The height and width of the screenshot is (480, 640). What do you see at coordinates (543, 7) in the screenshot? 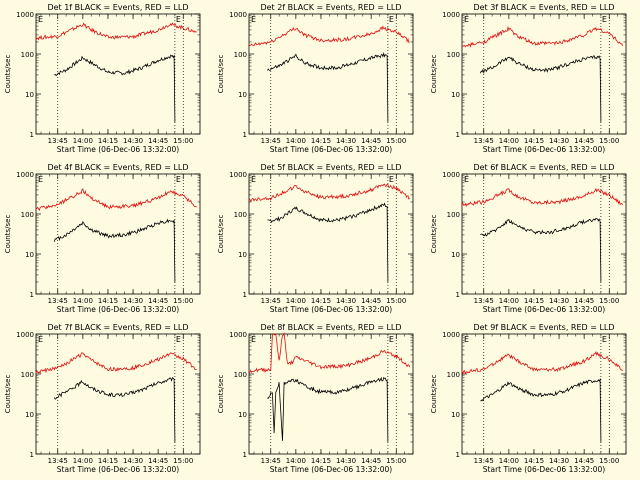
I see `chart-title: Det 3f BLACK = Events, RED = LLD` at bounding box center [543, 7].